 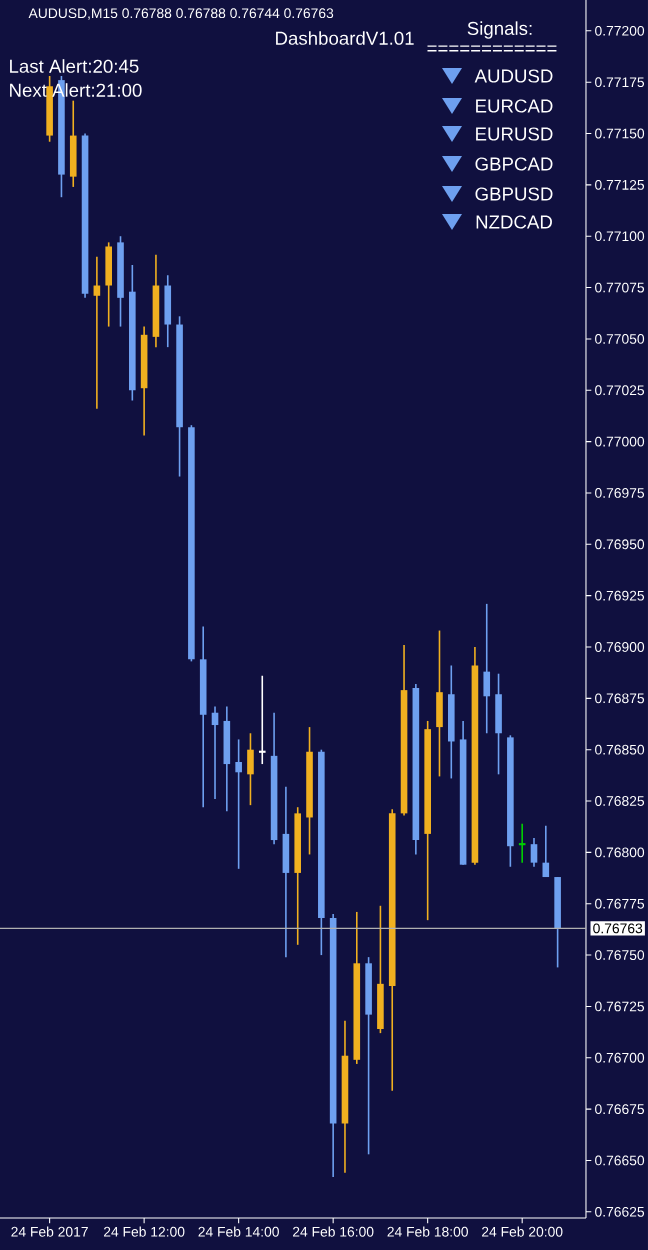 What do you see at coordinates (514, 222) in the screenshot?
I see `annotation: NZDCAD` at bounding box center [514, 222].